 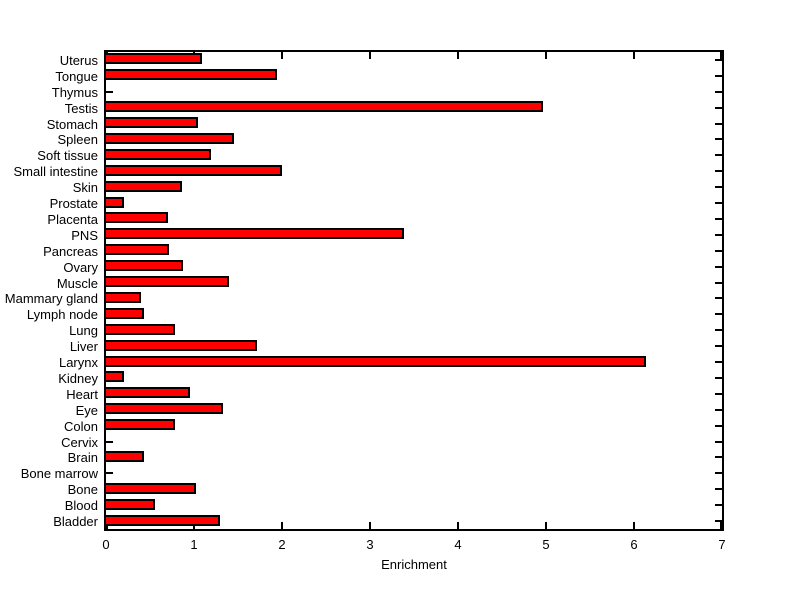 I want to click on y-axis-label: Small intestine, so click(x=55, y=171).